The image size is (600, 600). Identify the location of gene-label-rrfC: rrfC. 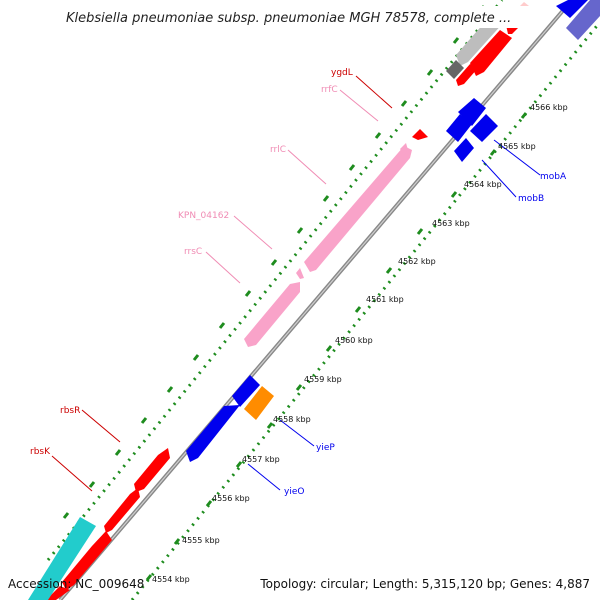
(329, 90).